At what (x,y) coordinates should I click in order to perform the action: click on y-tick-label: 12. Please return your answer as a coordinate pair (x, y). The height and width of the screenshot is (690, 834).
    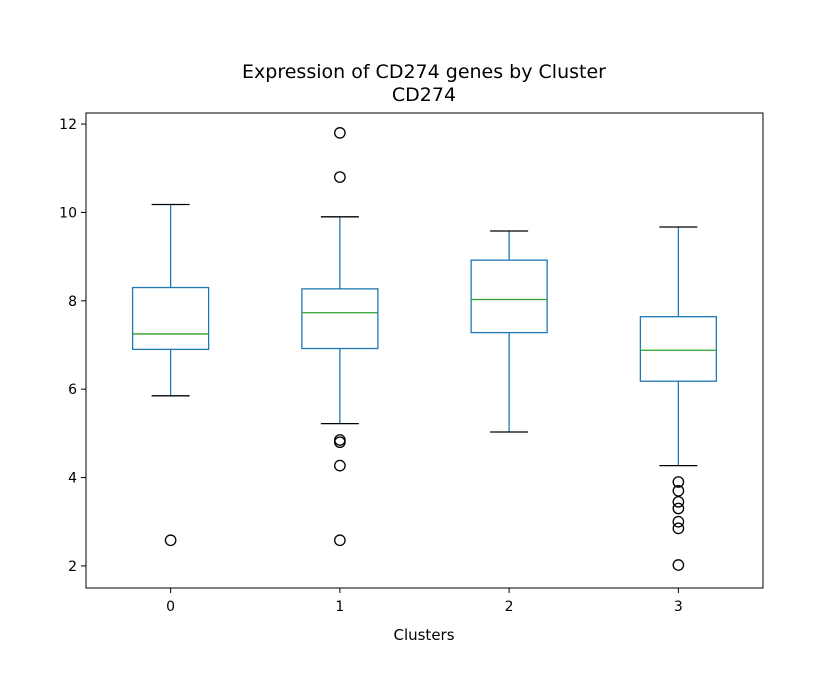
    Looking at the image, I should click on (68, 125).